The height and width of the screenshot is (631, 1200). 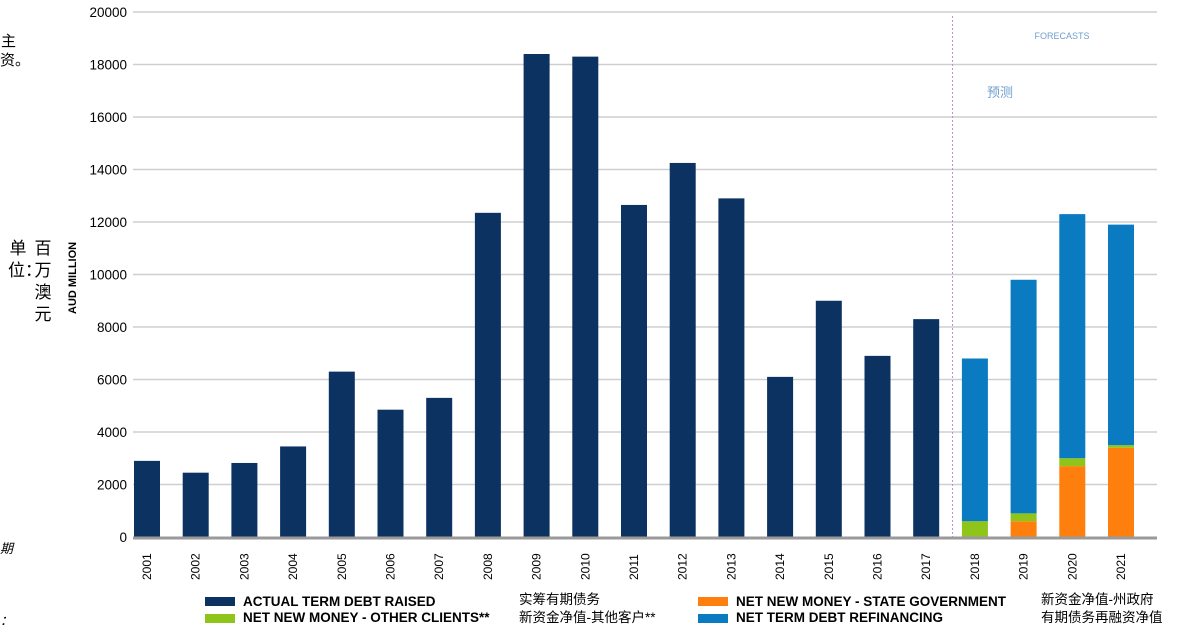 I want to click on legend-swatch-other-clients, so click(x=220, y=618).